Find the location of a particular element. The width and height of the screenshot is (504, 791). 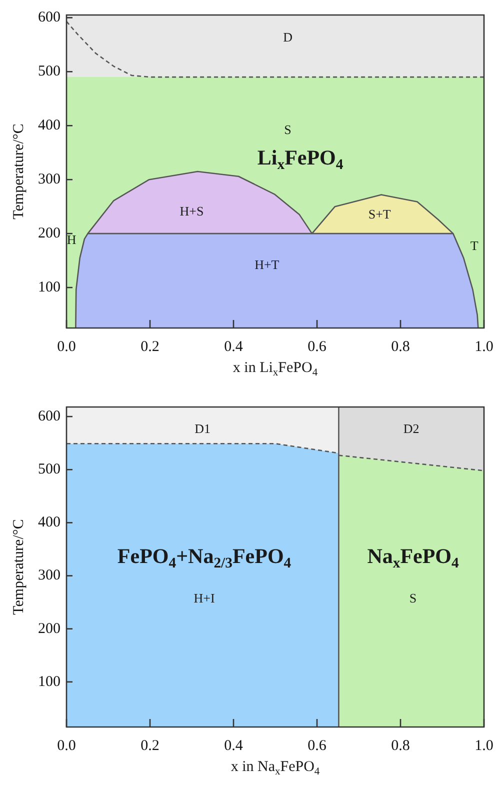

annotation: H+T is located at coordinates (267, 264).